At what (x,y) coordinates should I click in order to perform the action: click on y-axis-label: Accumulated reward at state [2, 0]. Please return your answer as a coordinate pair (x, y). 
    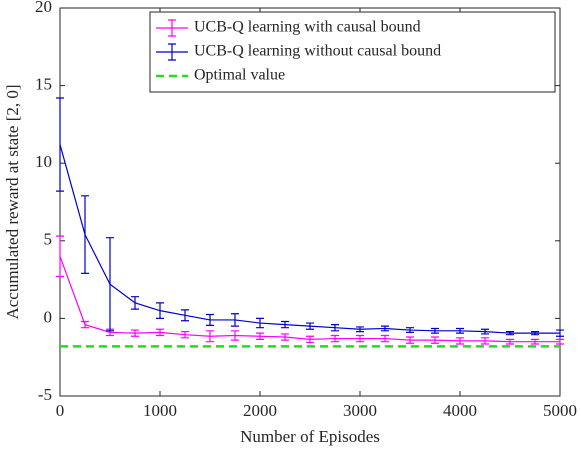
    Looking at the image, I should click on (12, 201).